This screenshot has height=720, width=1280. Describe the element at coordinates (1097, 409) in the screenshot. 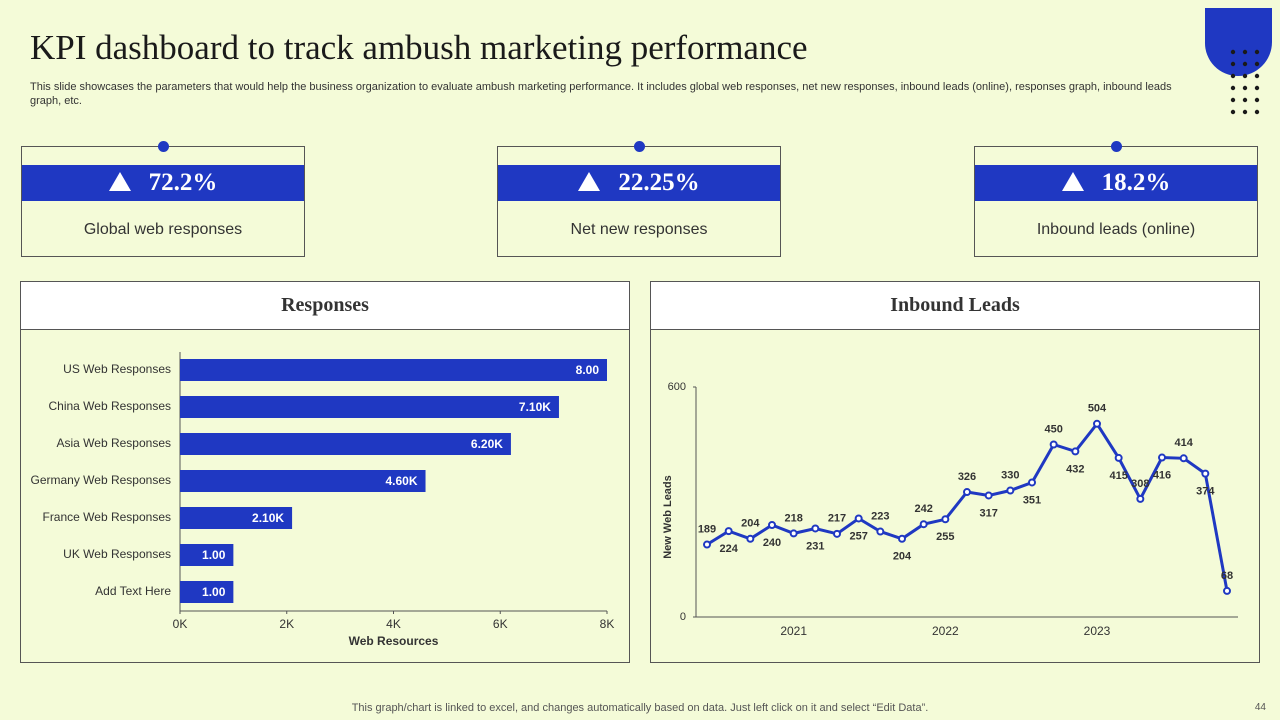

I see `value-label: 504` at that location.